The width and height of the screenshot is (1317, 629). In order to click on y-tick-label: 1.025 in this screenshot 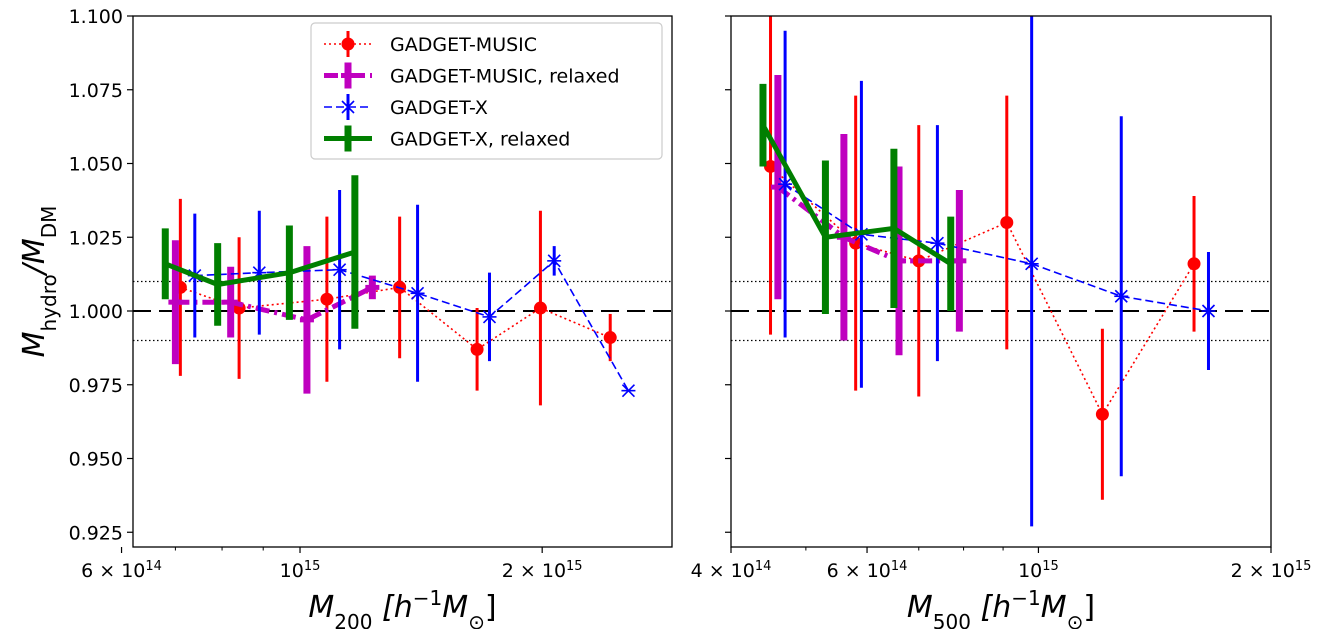, I will do `click(96, 238)`.